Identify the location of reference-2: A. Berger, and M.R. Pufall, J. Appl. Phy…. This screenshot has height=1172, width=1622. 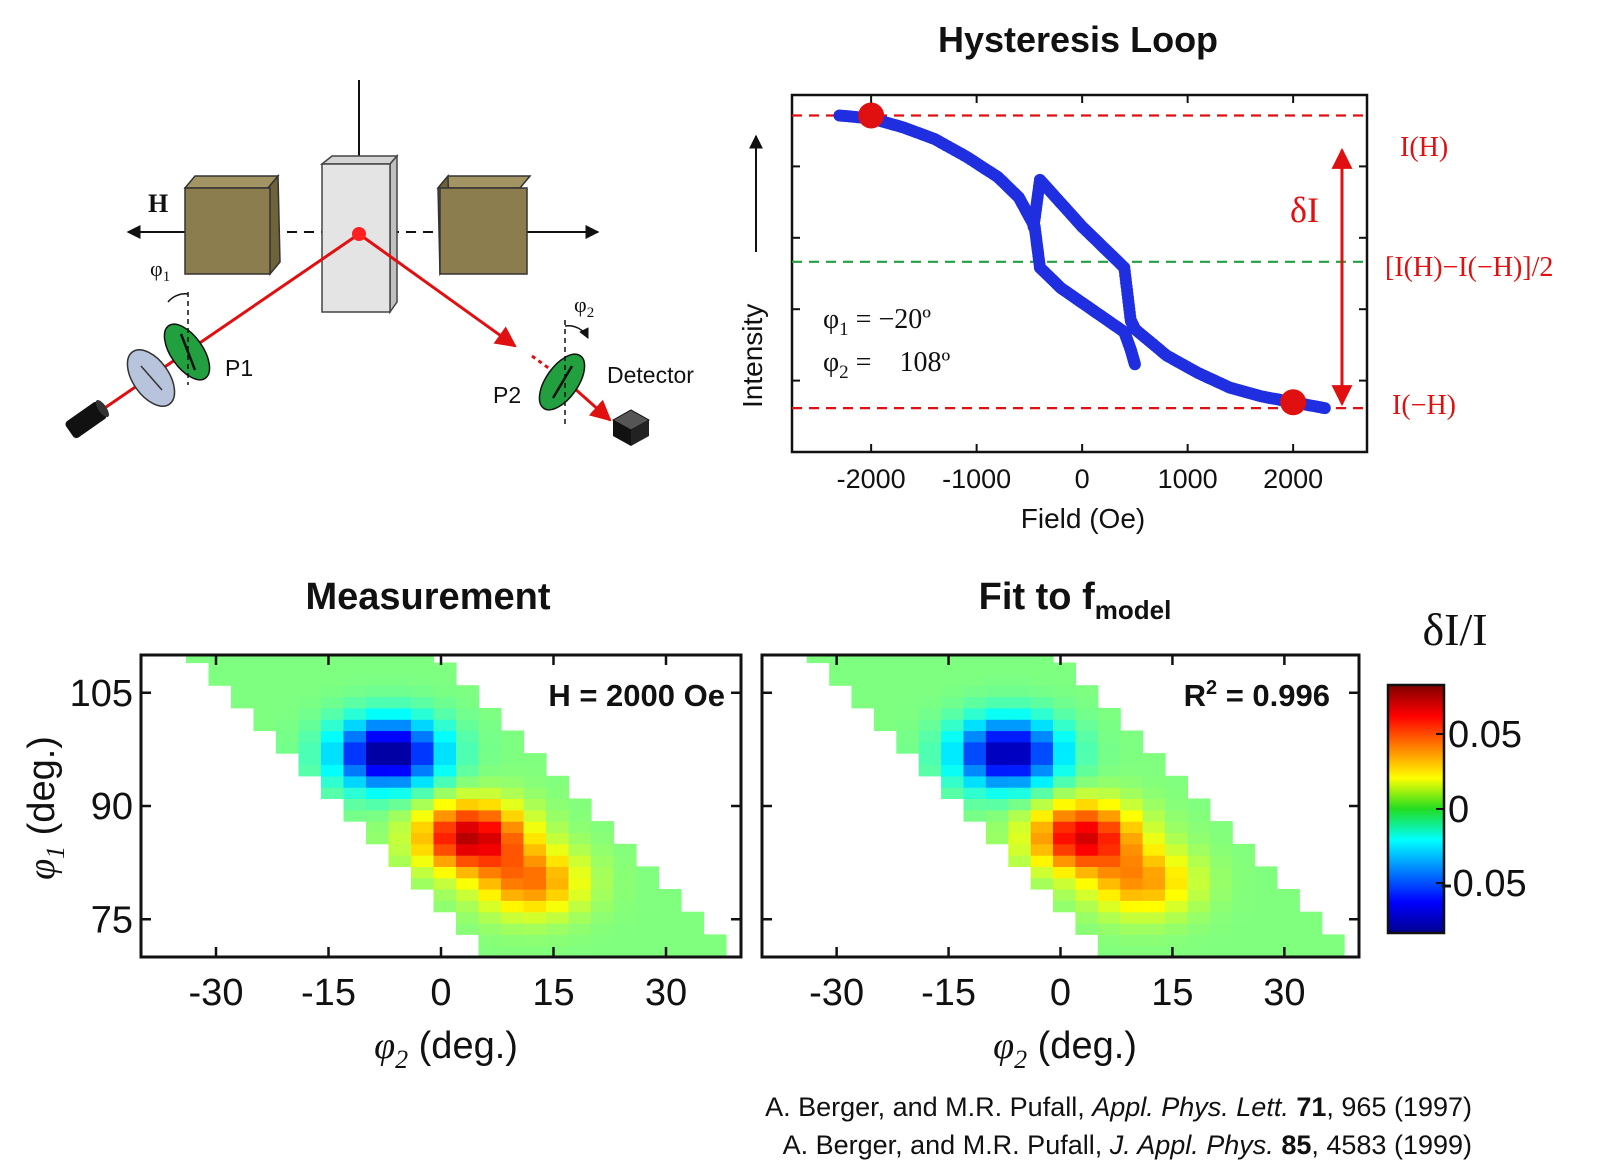
(1127, 1145).